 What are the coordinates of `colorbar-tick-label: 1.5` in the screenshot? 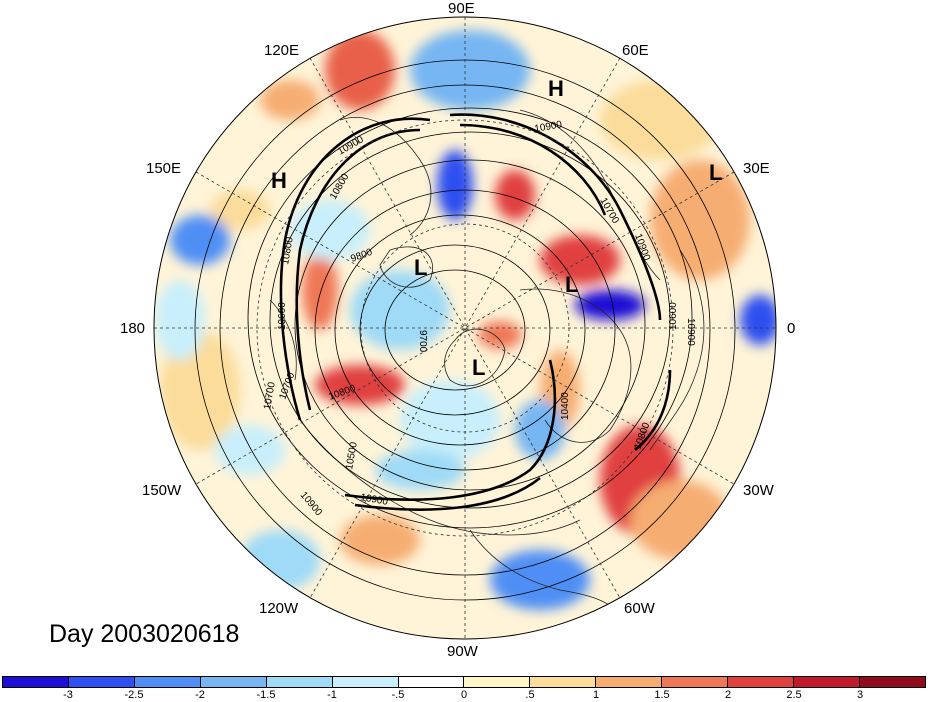 It's located at (662, 695).